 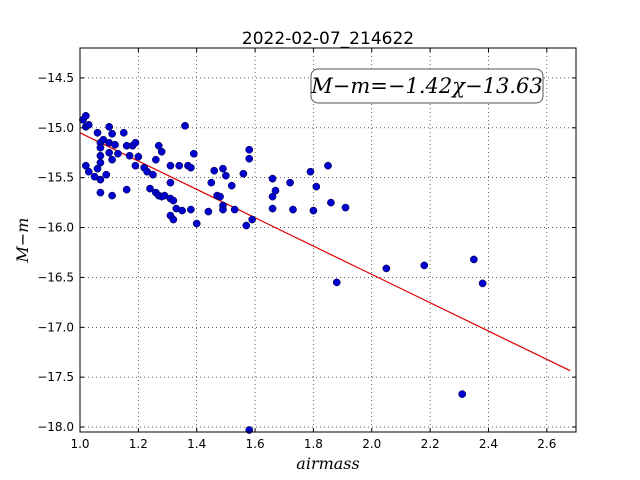 I want to click on x-tick-label: 2.0, so click(x=371, y=444).